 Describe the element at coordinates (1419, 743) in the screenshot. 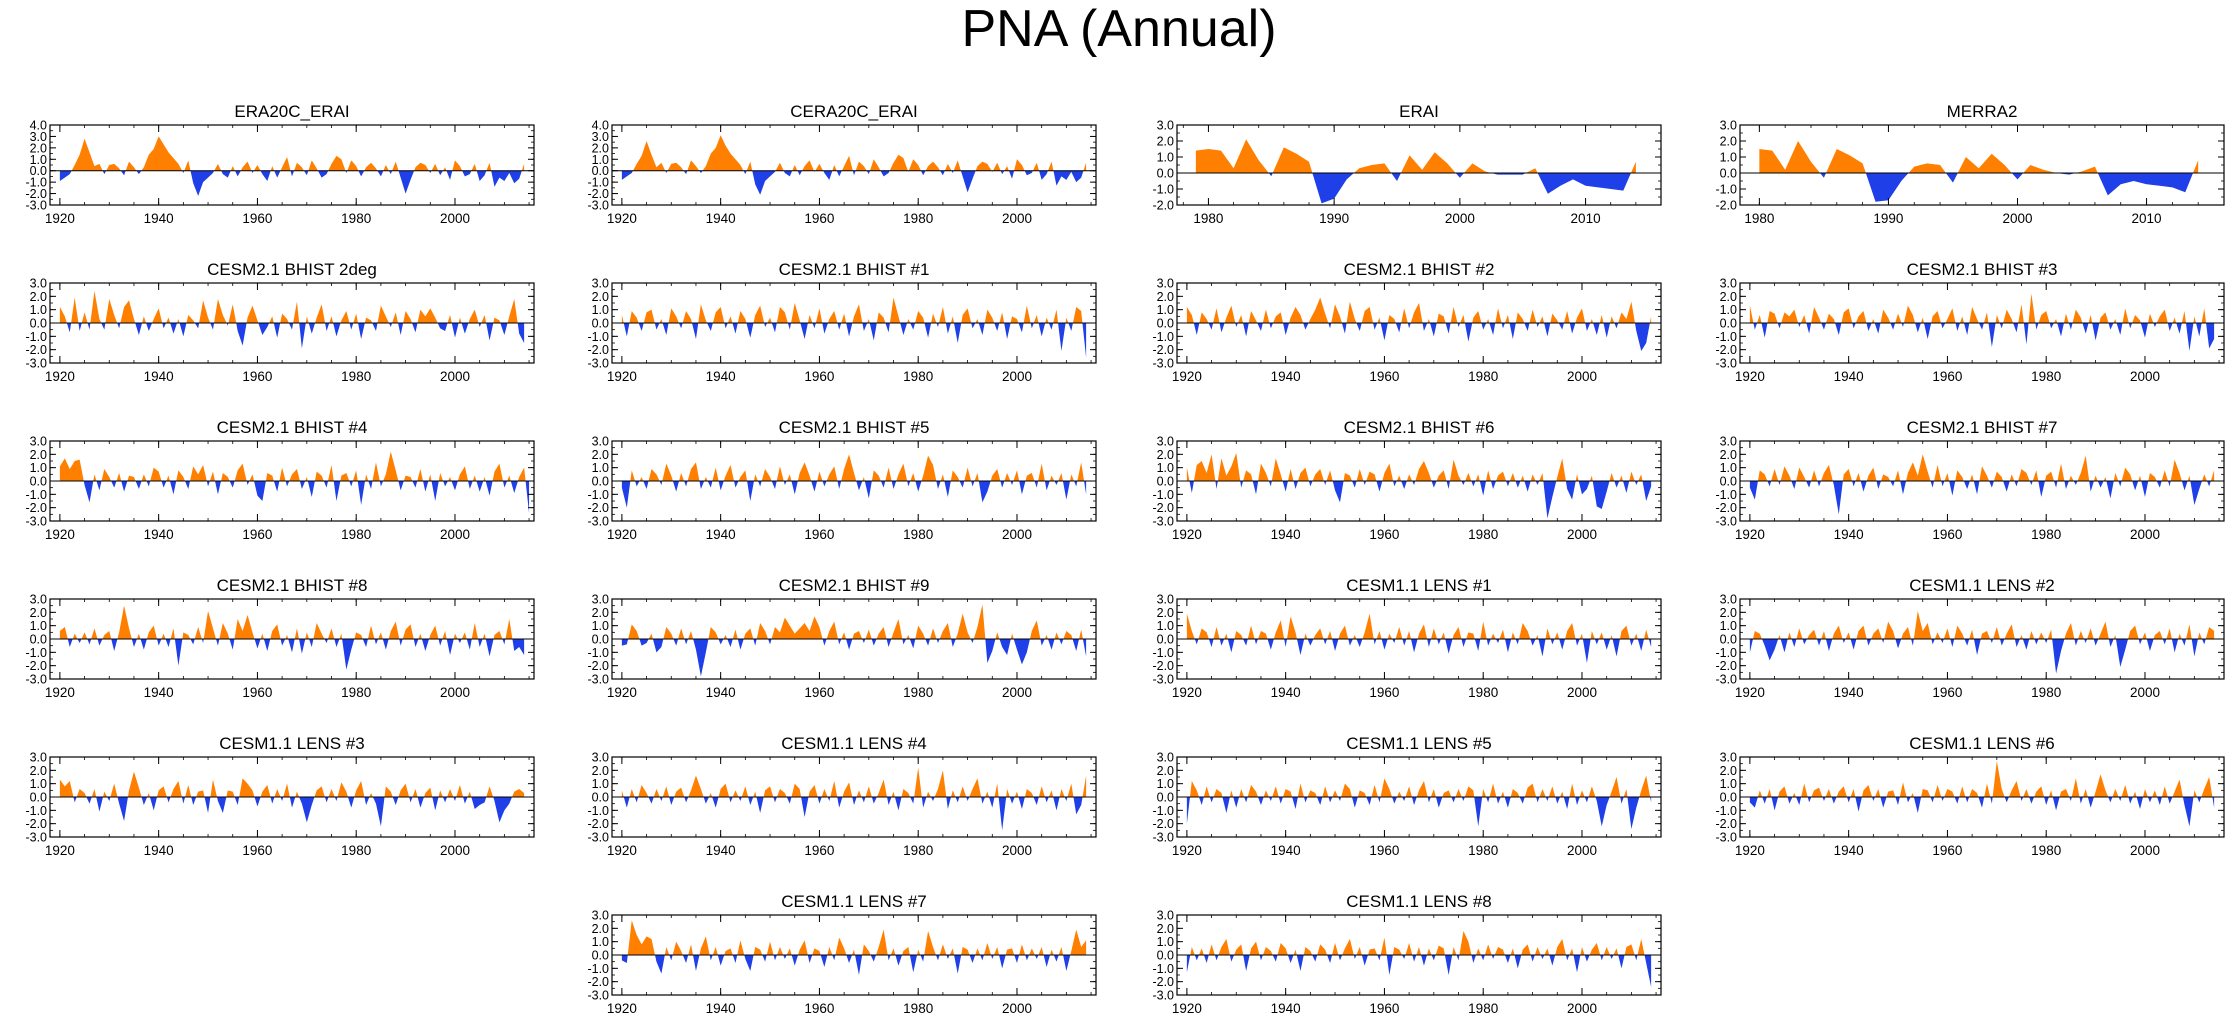

I see `panel-title: CESM1.1 LENS #5` at that location.